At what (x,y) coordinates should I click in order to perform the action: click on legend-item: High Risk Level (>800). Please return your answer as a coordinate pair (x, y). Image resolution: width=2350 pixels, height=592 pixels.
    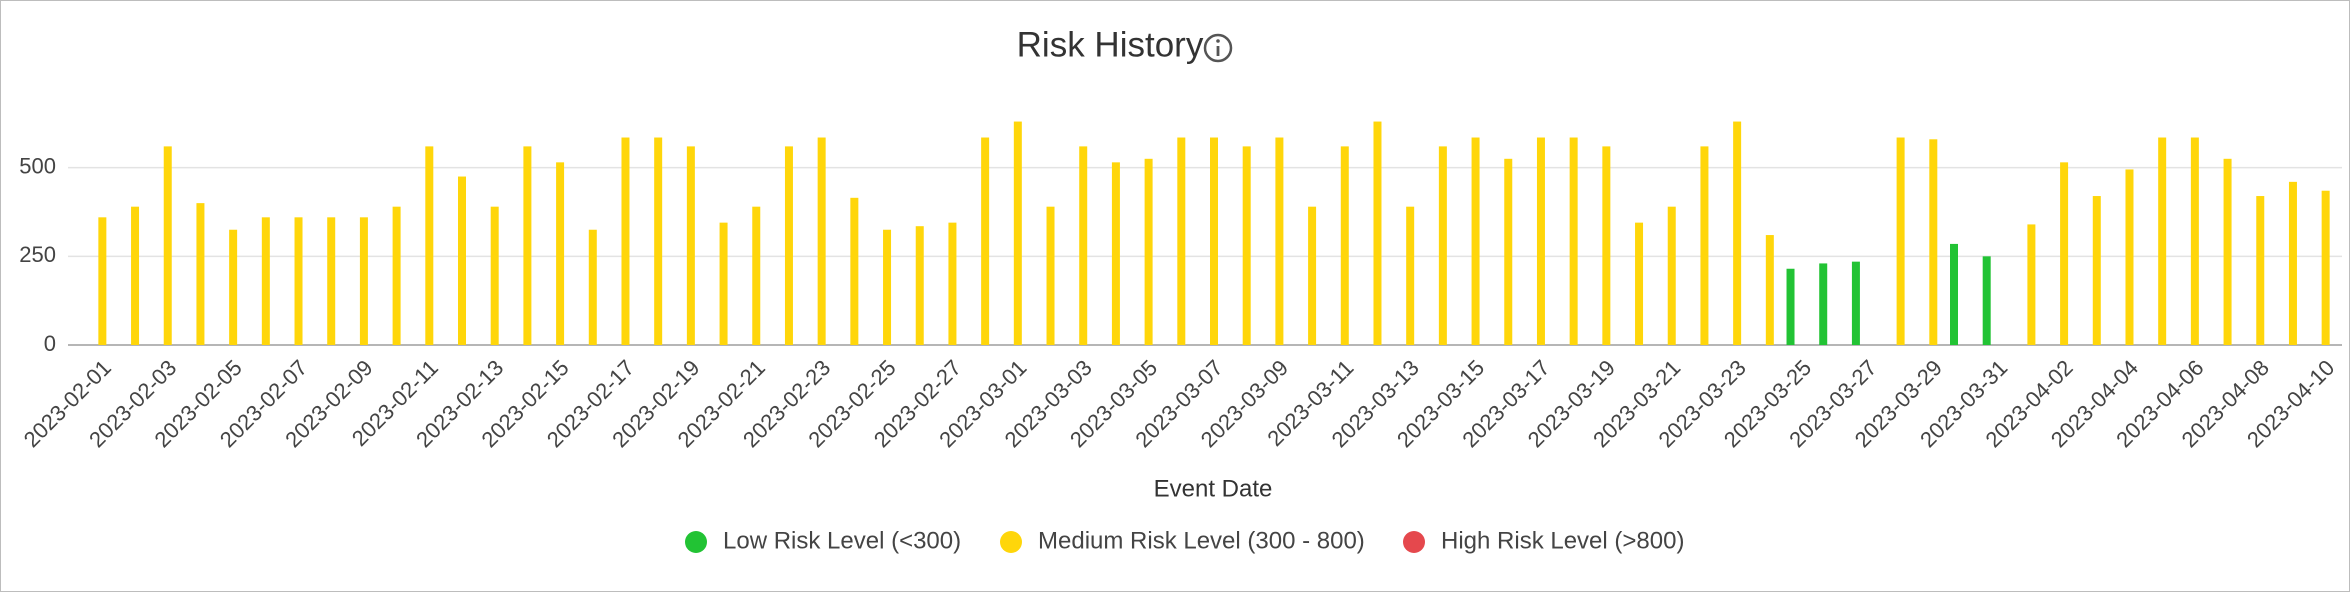
    Looking at the image, I should click on (1543, 540).